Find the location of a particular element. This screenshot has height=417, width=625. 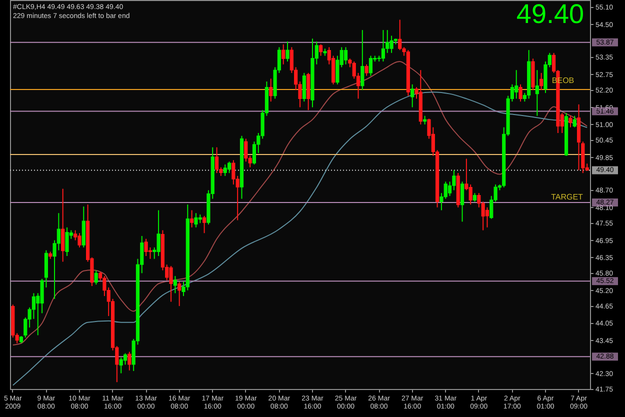

annotation: TARGET is located at coordinates (567, 197).